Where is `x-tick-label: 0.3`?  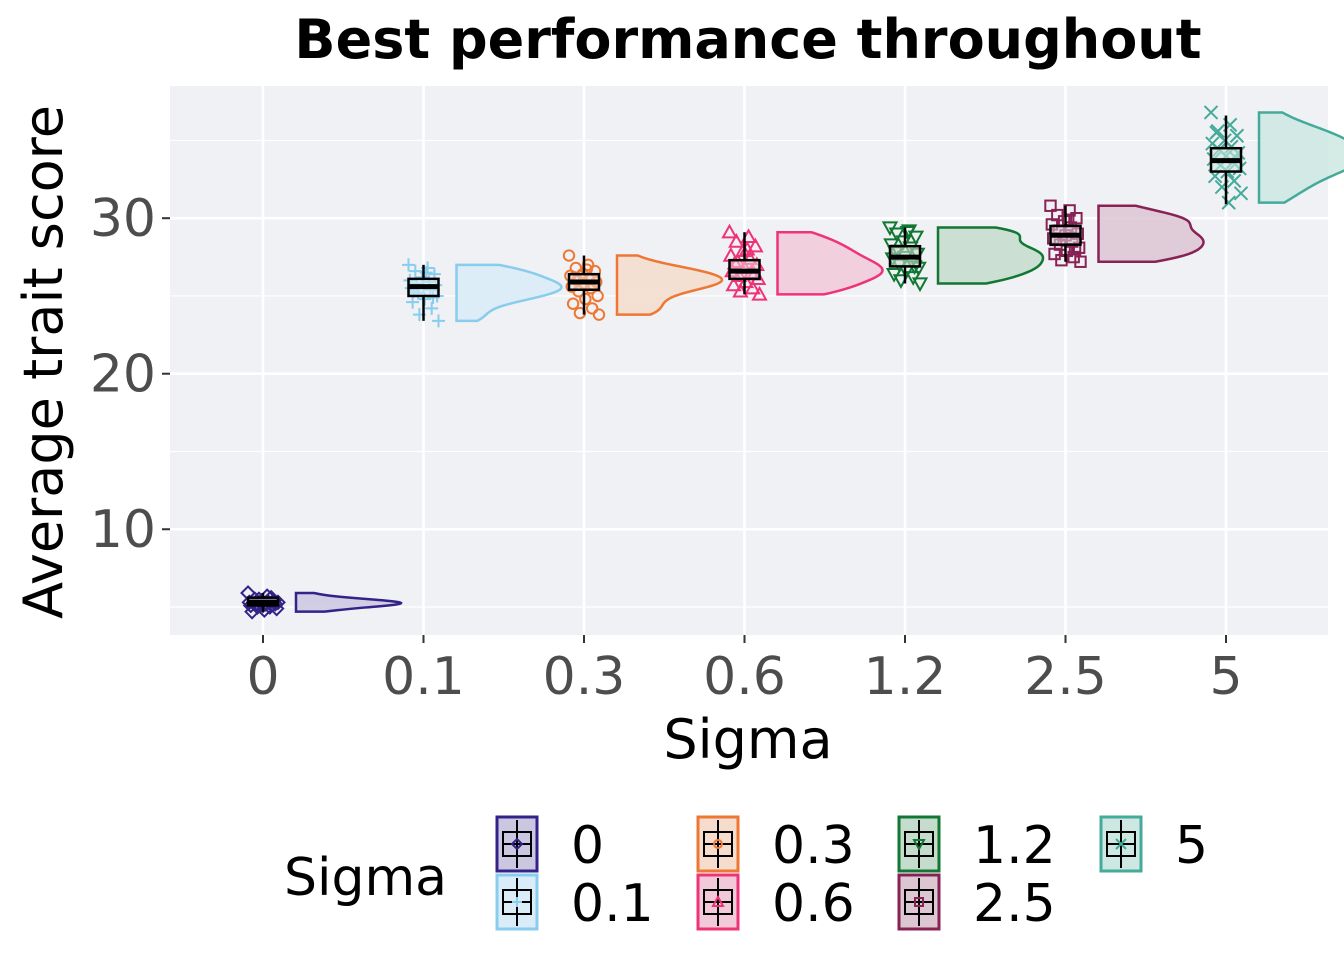 x-tick-label: 0.3 is located at coordinates (584, 677).